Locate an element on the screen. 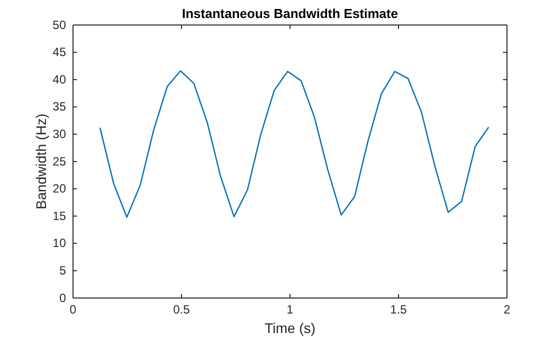 This screenshot has width=560, height=337. x-tick-label: 0 is located at coordinates (73, 309).